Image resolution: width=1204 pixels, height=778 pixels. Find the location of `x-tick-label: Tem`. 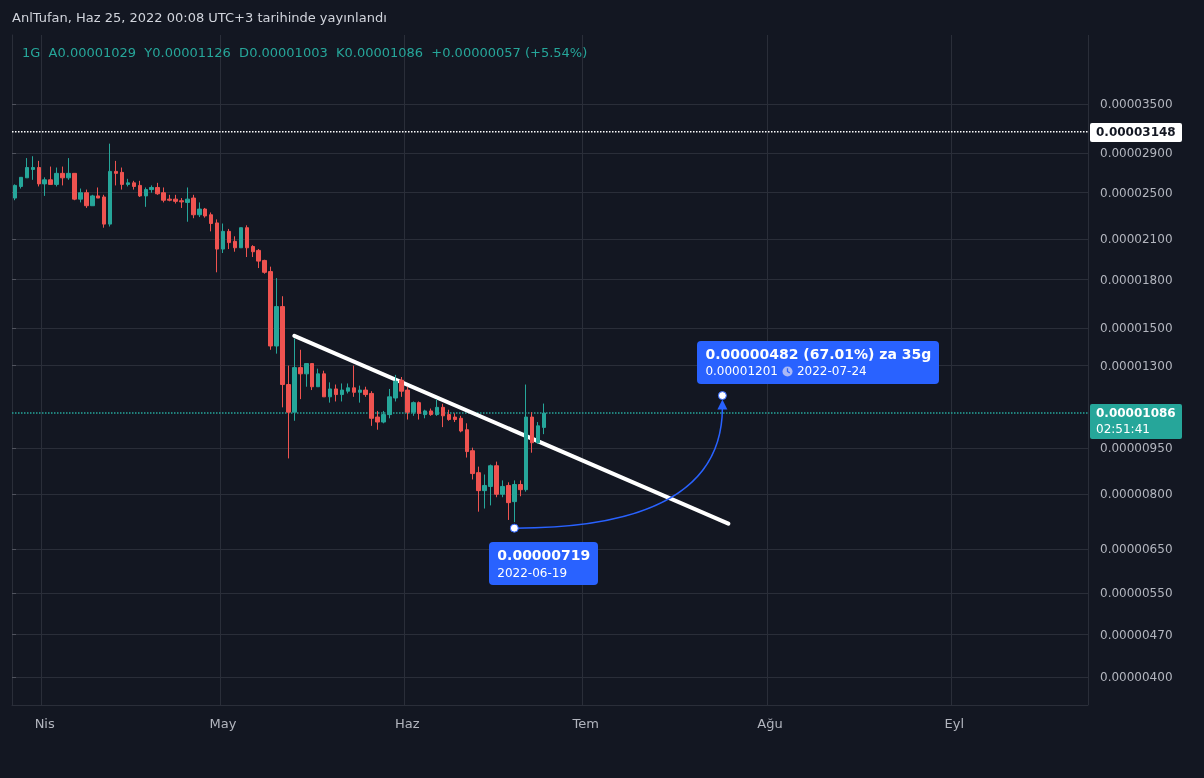

x-tick-label: Tem is located at coordinates (585, 723).